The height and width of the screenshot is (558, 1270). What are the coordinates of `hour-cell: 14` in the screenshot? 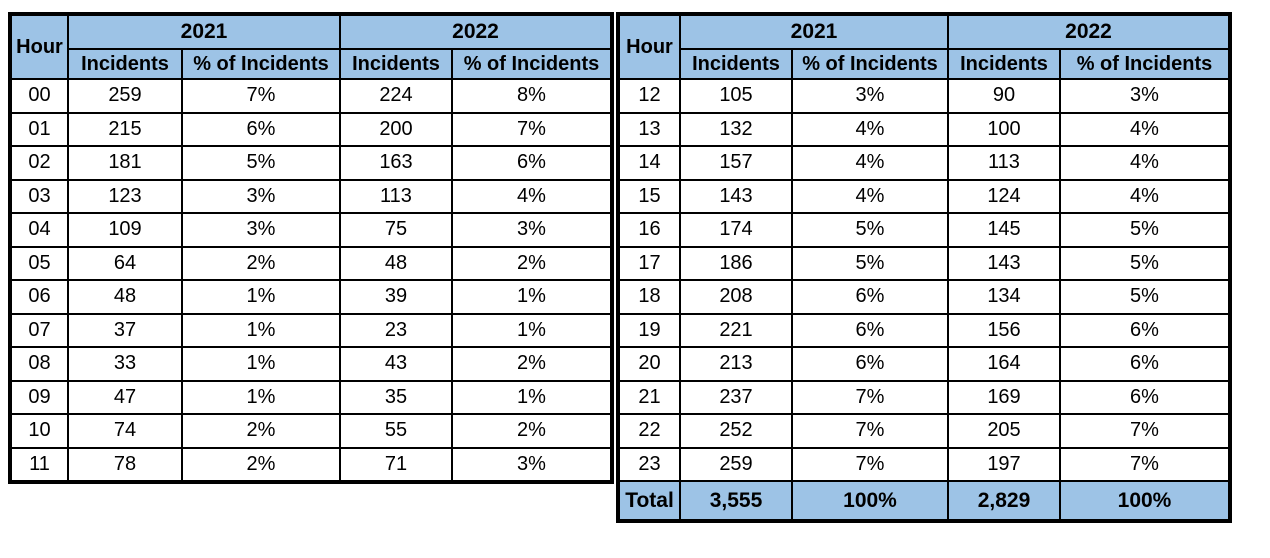 It's located at (649, 163).